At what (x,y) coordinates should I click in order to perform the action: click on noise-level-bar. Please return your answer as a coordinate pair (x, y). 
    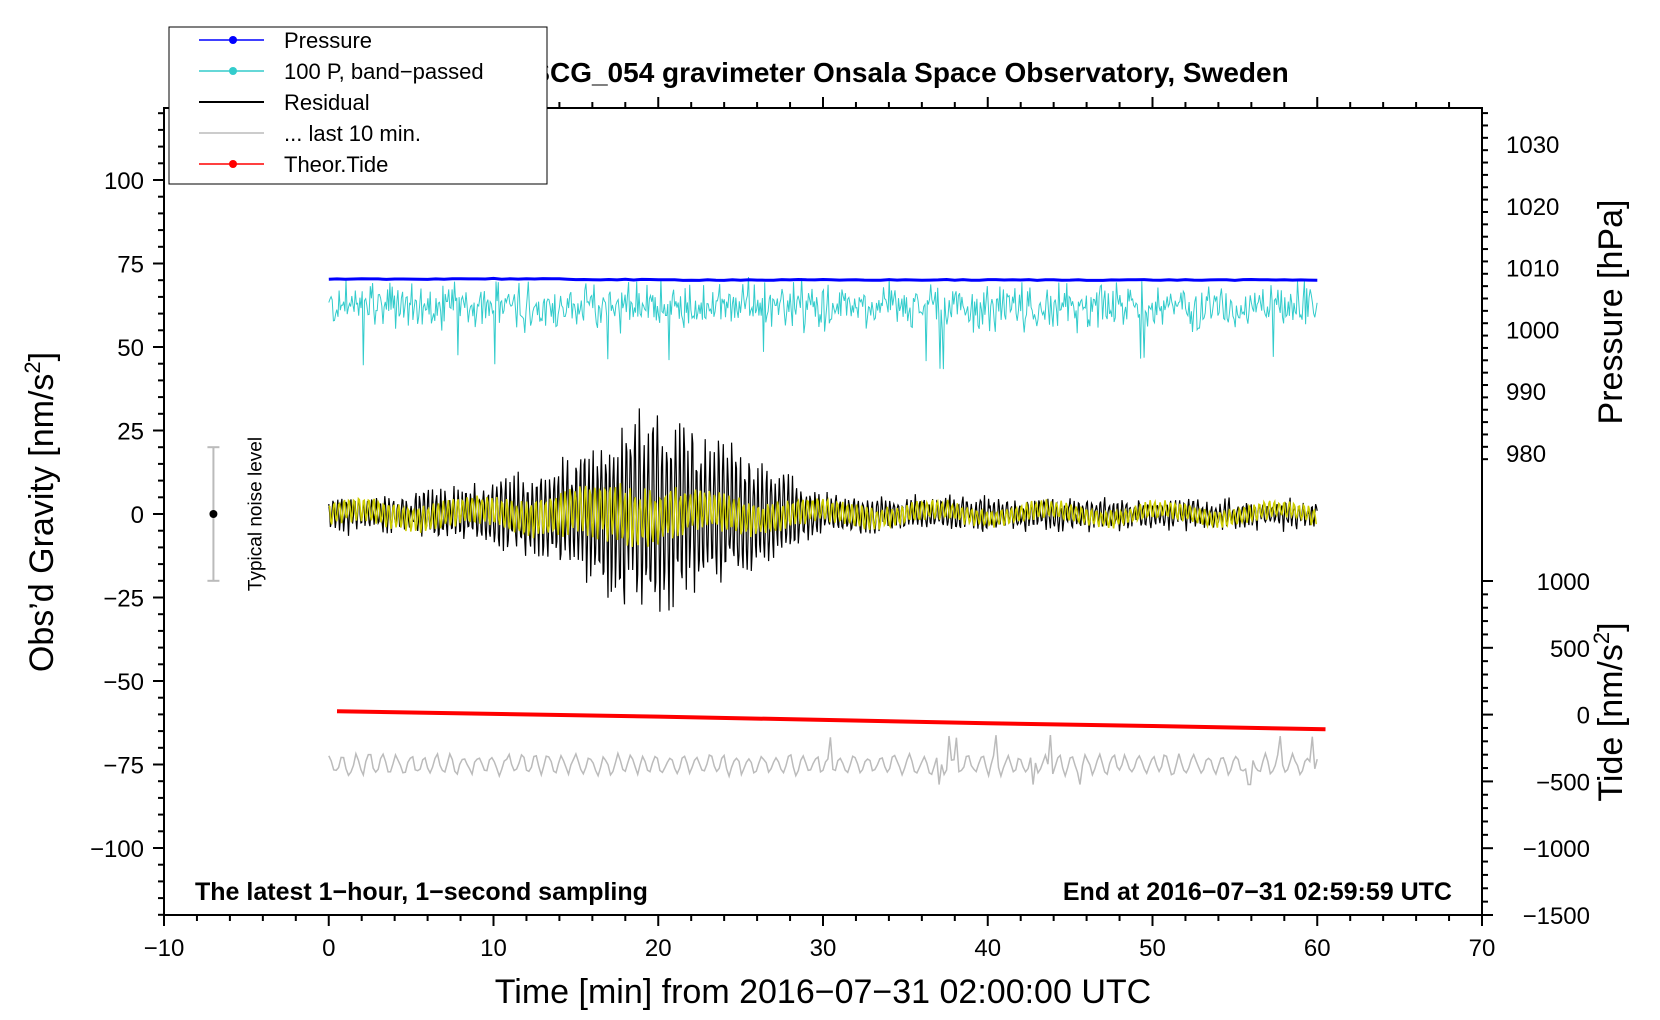
    Looking at the image, I should click on (213, 514).